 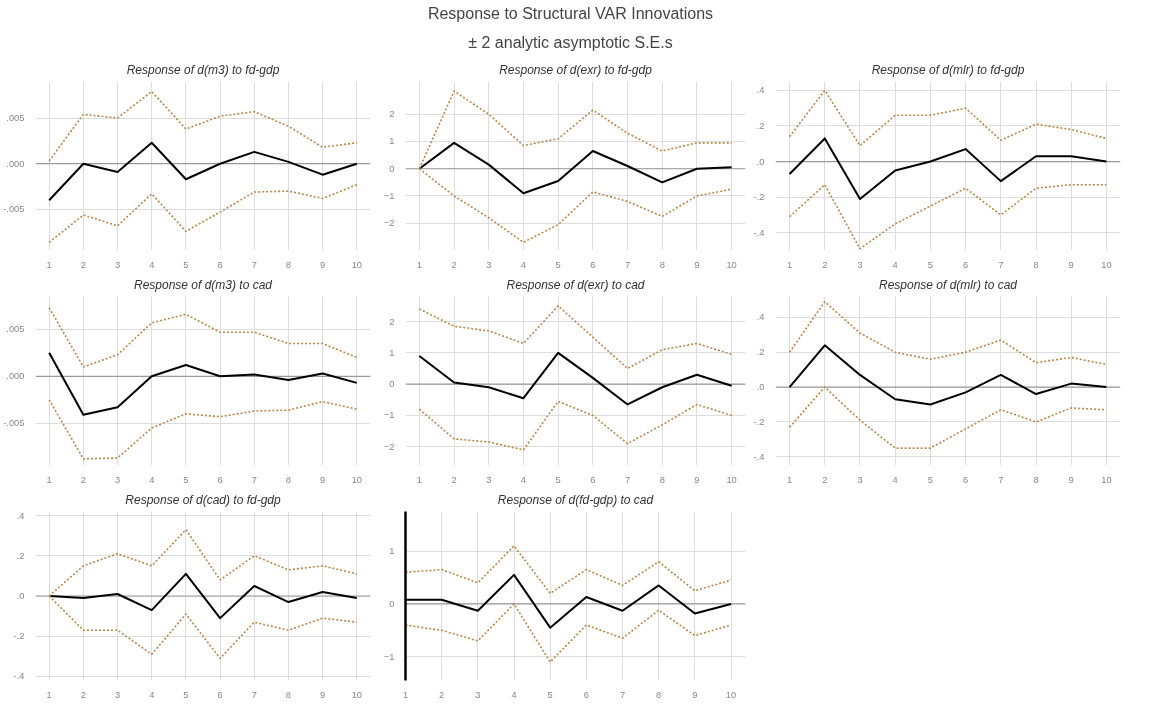 I want to click on y-tick-label: −2, so click(x=389, y=446).